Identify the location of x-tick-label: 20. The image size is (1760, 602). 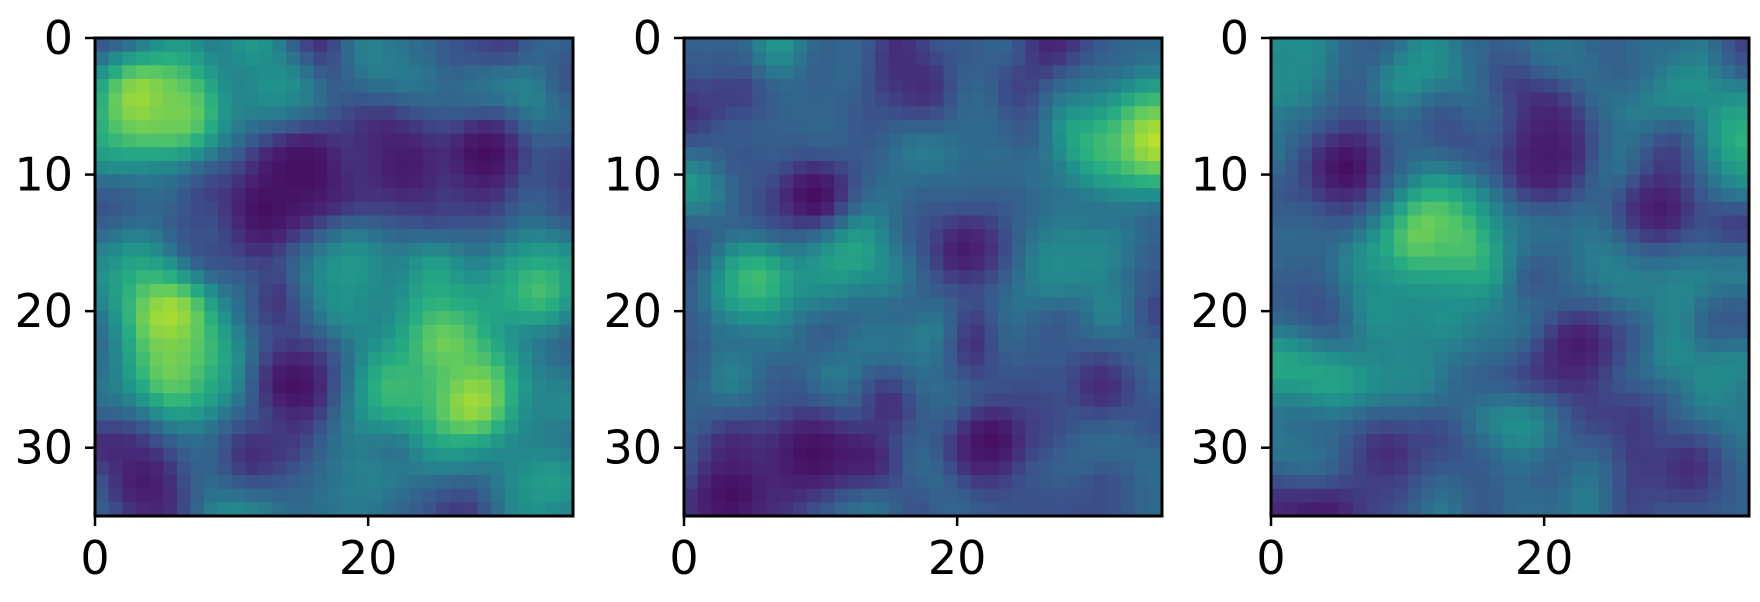
(1544, 558).